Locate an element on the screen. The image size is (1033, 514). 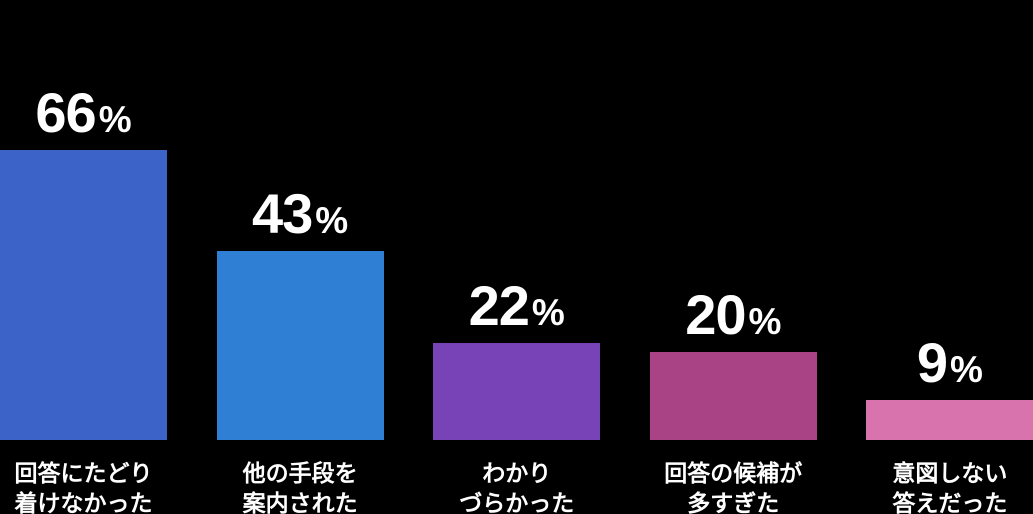
category-label-line1: わかり is located at coordinates (517, 473).